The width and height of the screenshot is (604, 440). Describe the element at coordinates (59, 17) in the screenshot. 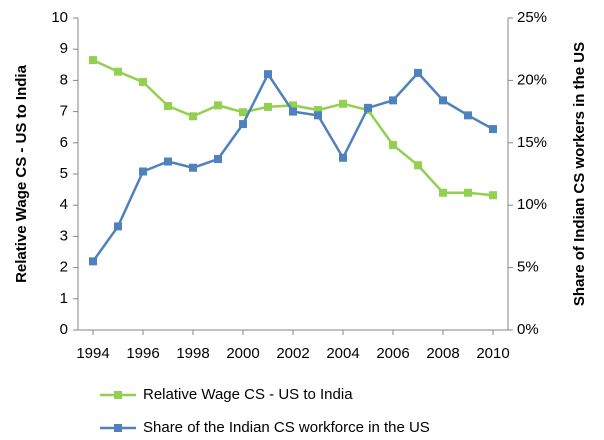

I see `y-tick-label: 10` at that location.